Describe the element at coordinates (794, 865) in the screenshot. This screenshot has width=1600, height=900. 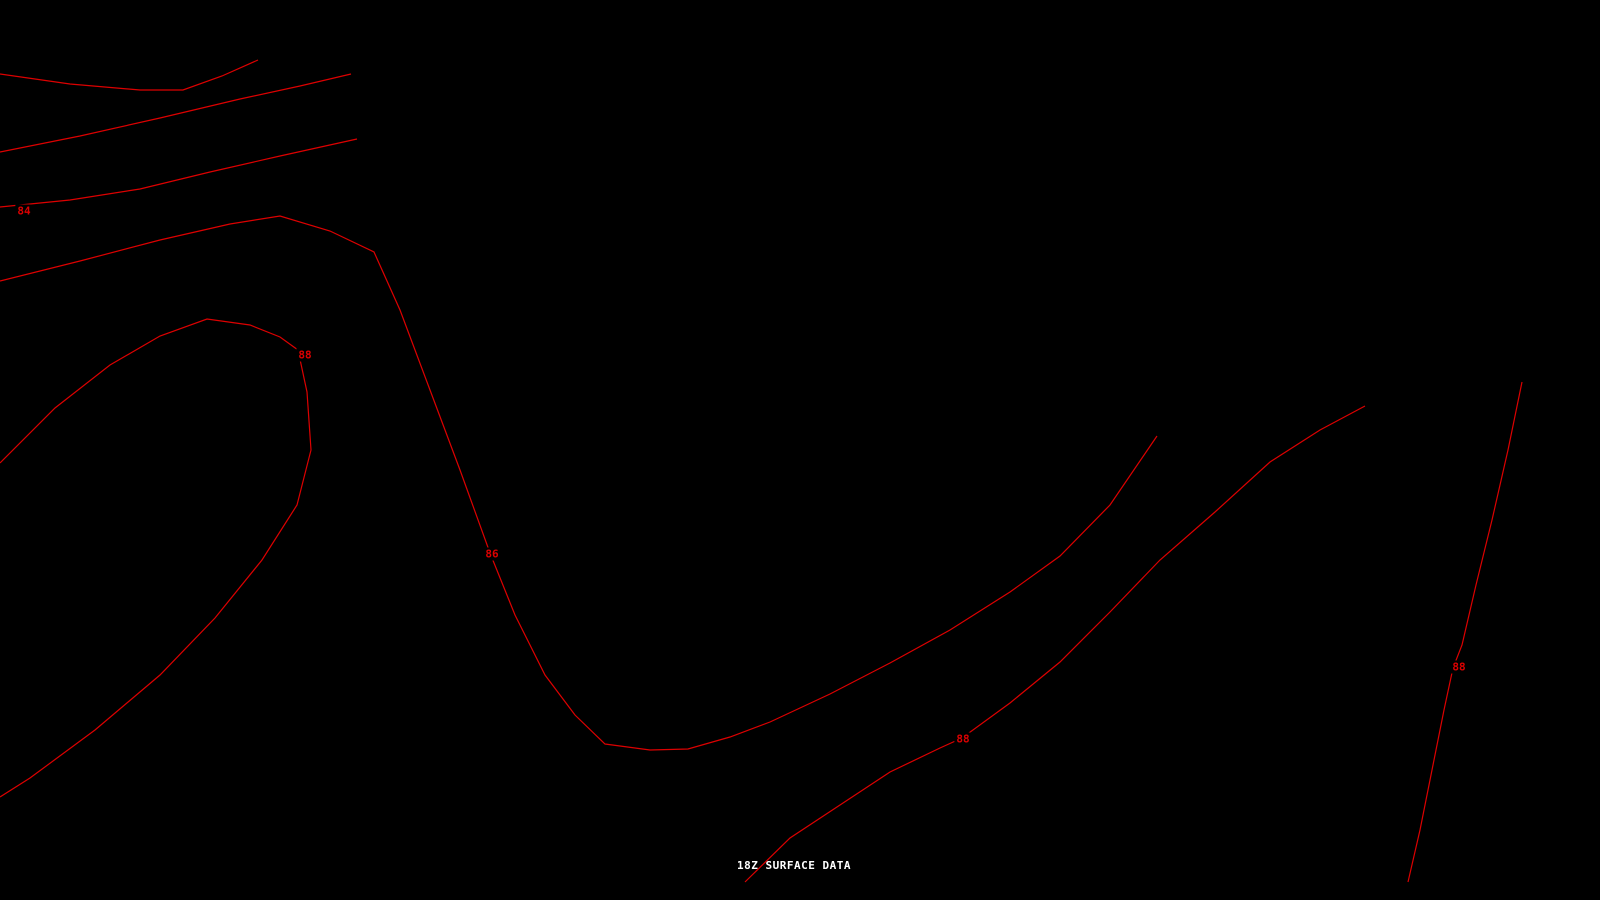
I see `map-title: 18Z SURFACE DATA` at that location.